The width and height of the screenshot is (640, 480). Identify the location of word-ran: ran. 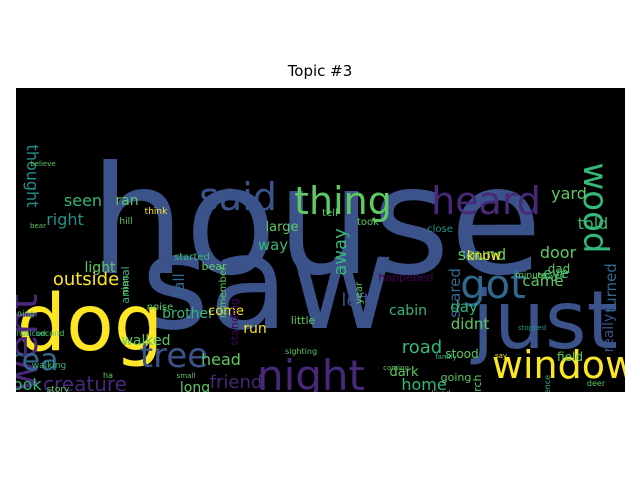
(126, 201).